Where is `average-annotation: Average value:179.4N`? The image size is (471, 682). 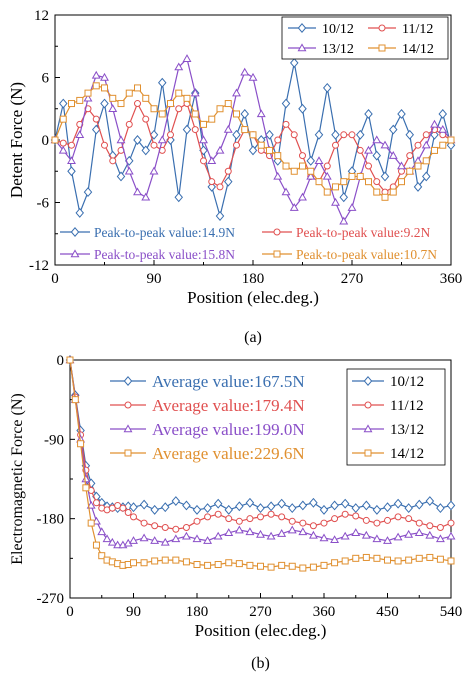 average-annotation: Average value:179.4N is located at coordinates (207, 405).